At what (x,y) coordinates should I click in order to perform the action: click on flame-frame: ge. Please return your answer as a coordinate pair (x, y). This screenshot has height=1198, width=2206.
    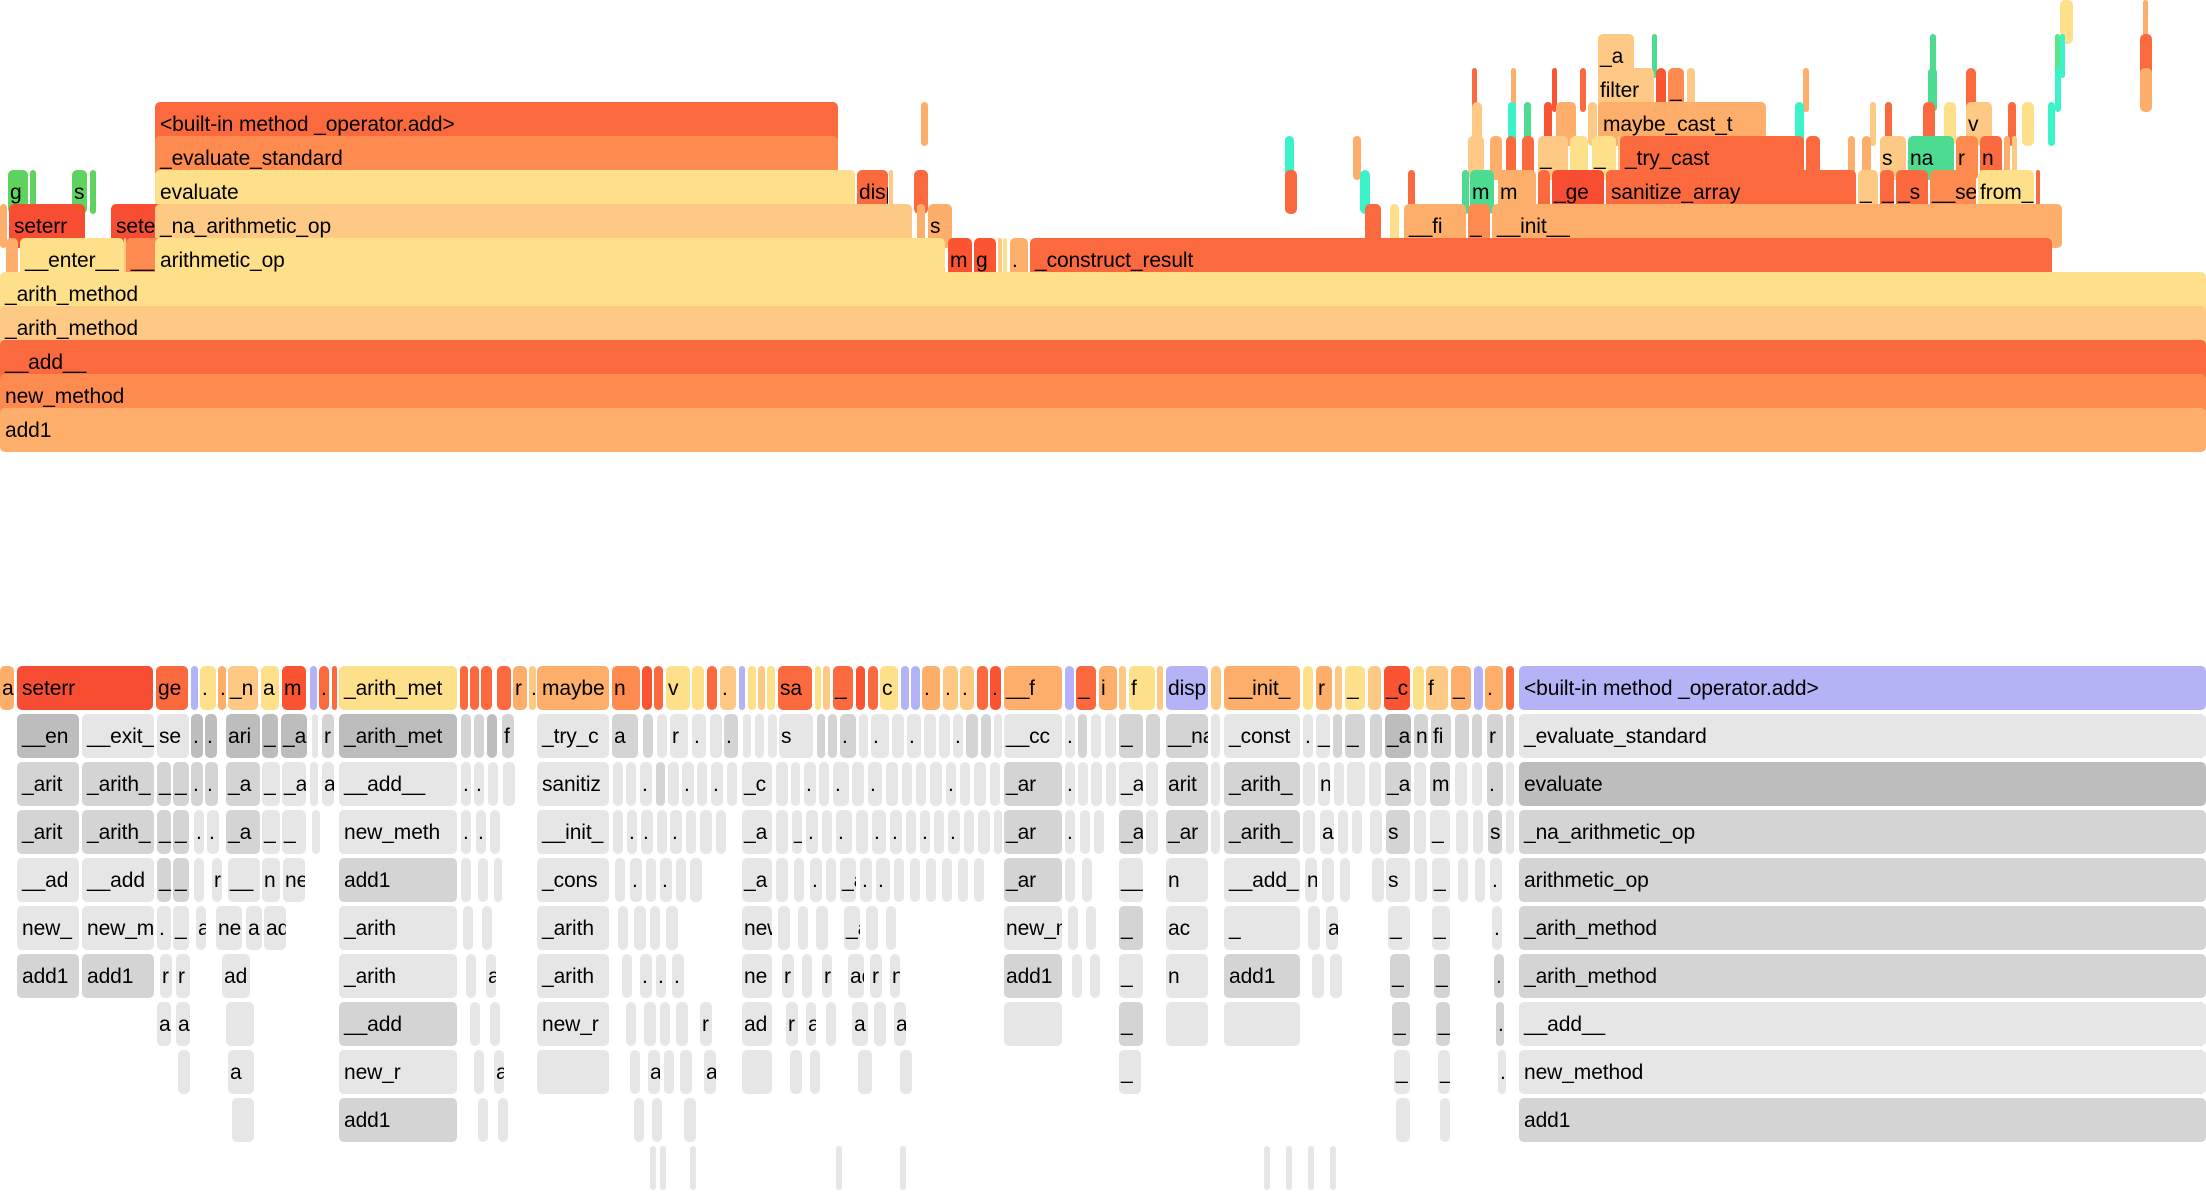
    Looking at the image, I should click on (172, 688).